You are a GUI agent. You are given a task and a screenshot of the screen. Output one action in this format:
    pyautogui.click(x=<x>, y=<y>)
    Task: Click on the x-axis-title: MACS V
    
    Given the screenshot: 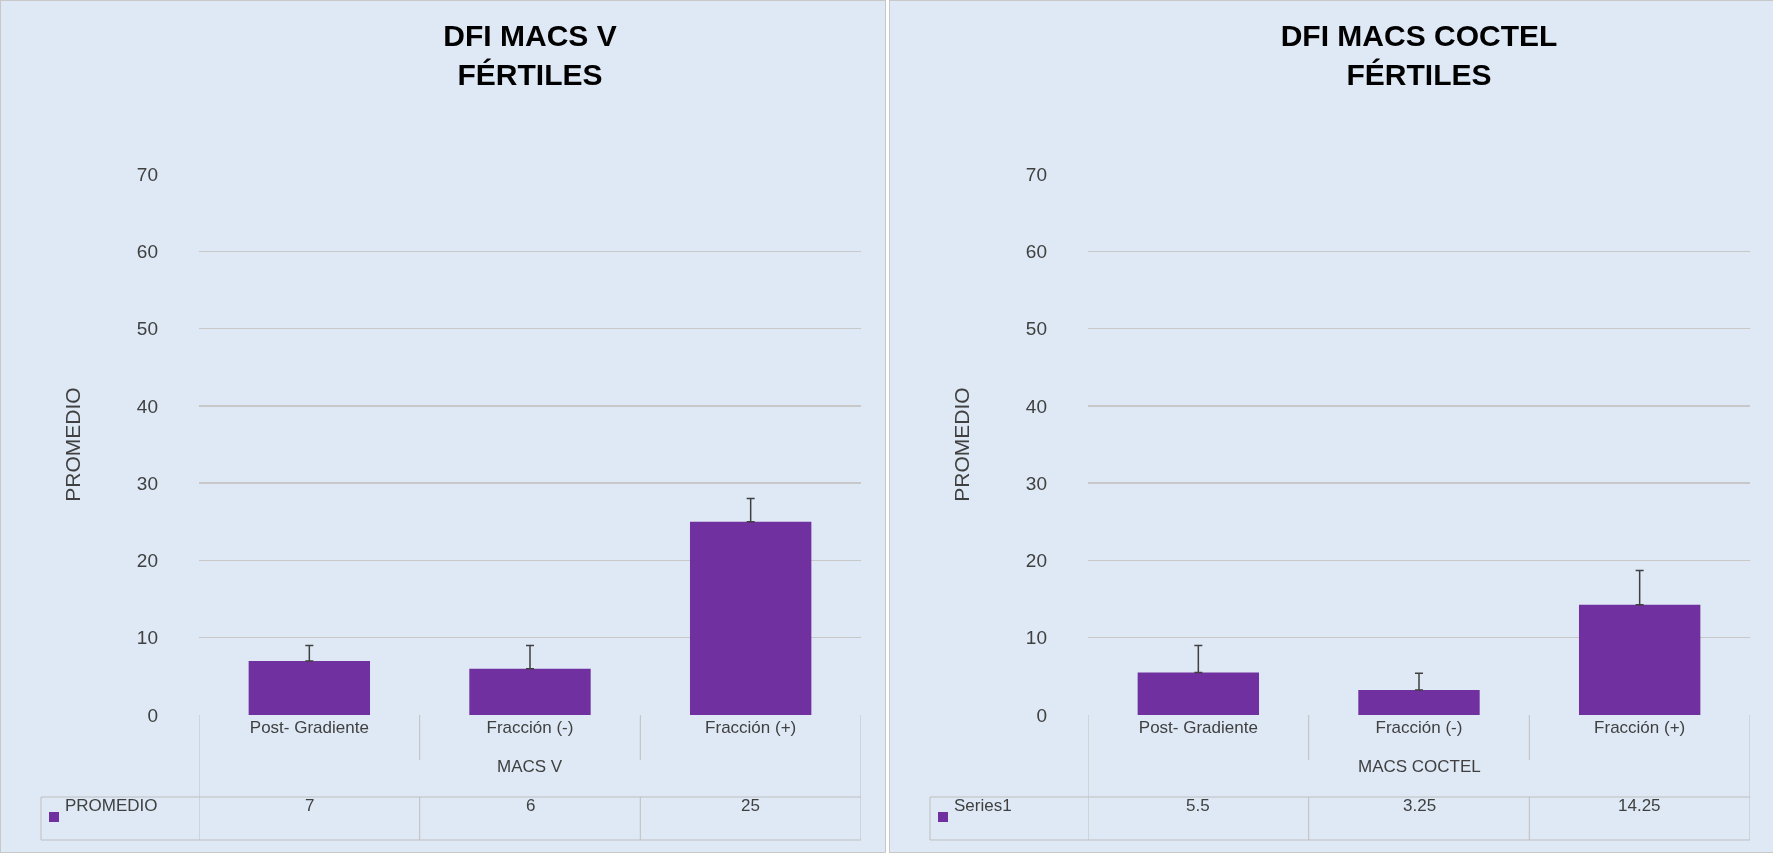 What is the action you would take?
    pyautogui.click(x=530, y=766)
    